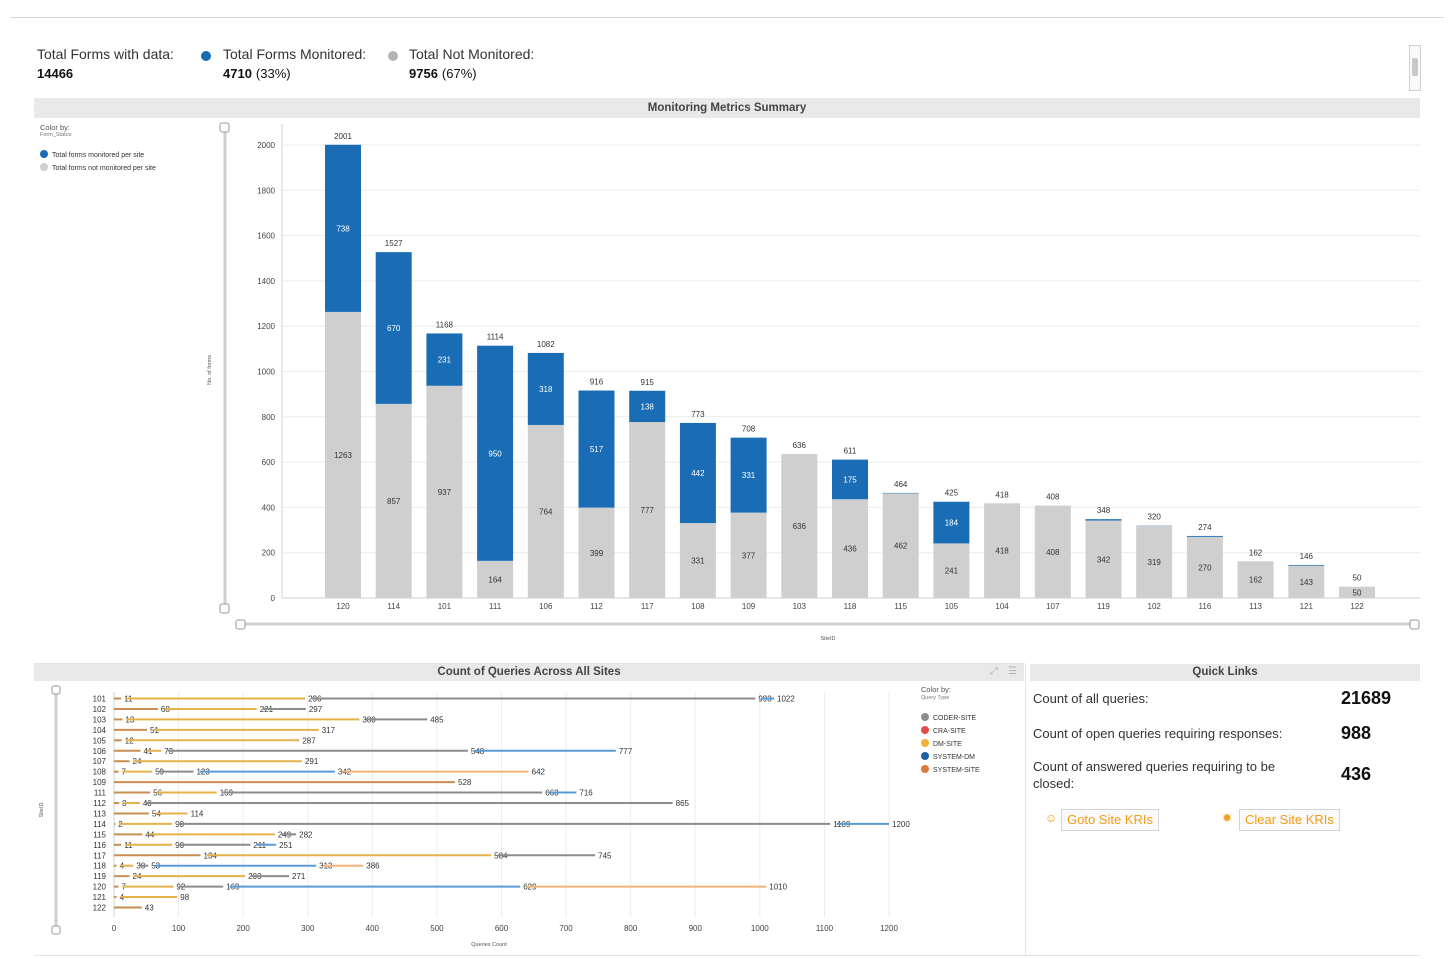  What do you see at coordinates (546, 389) in the screenshot?
I see `bar-monitored-label: 318` at bounding box center [546, 389].